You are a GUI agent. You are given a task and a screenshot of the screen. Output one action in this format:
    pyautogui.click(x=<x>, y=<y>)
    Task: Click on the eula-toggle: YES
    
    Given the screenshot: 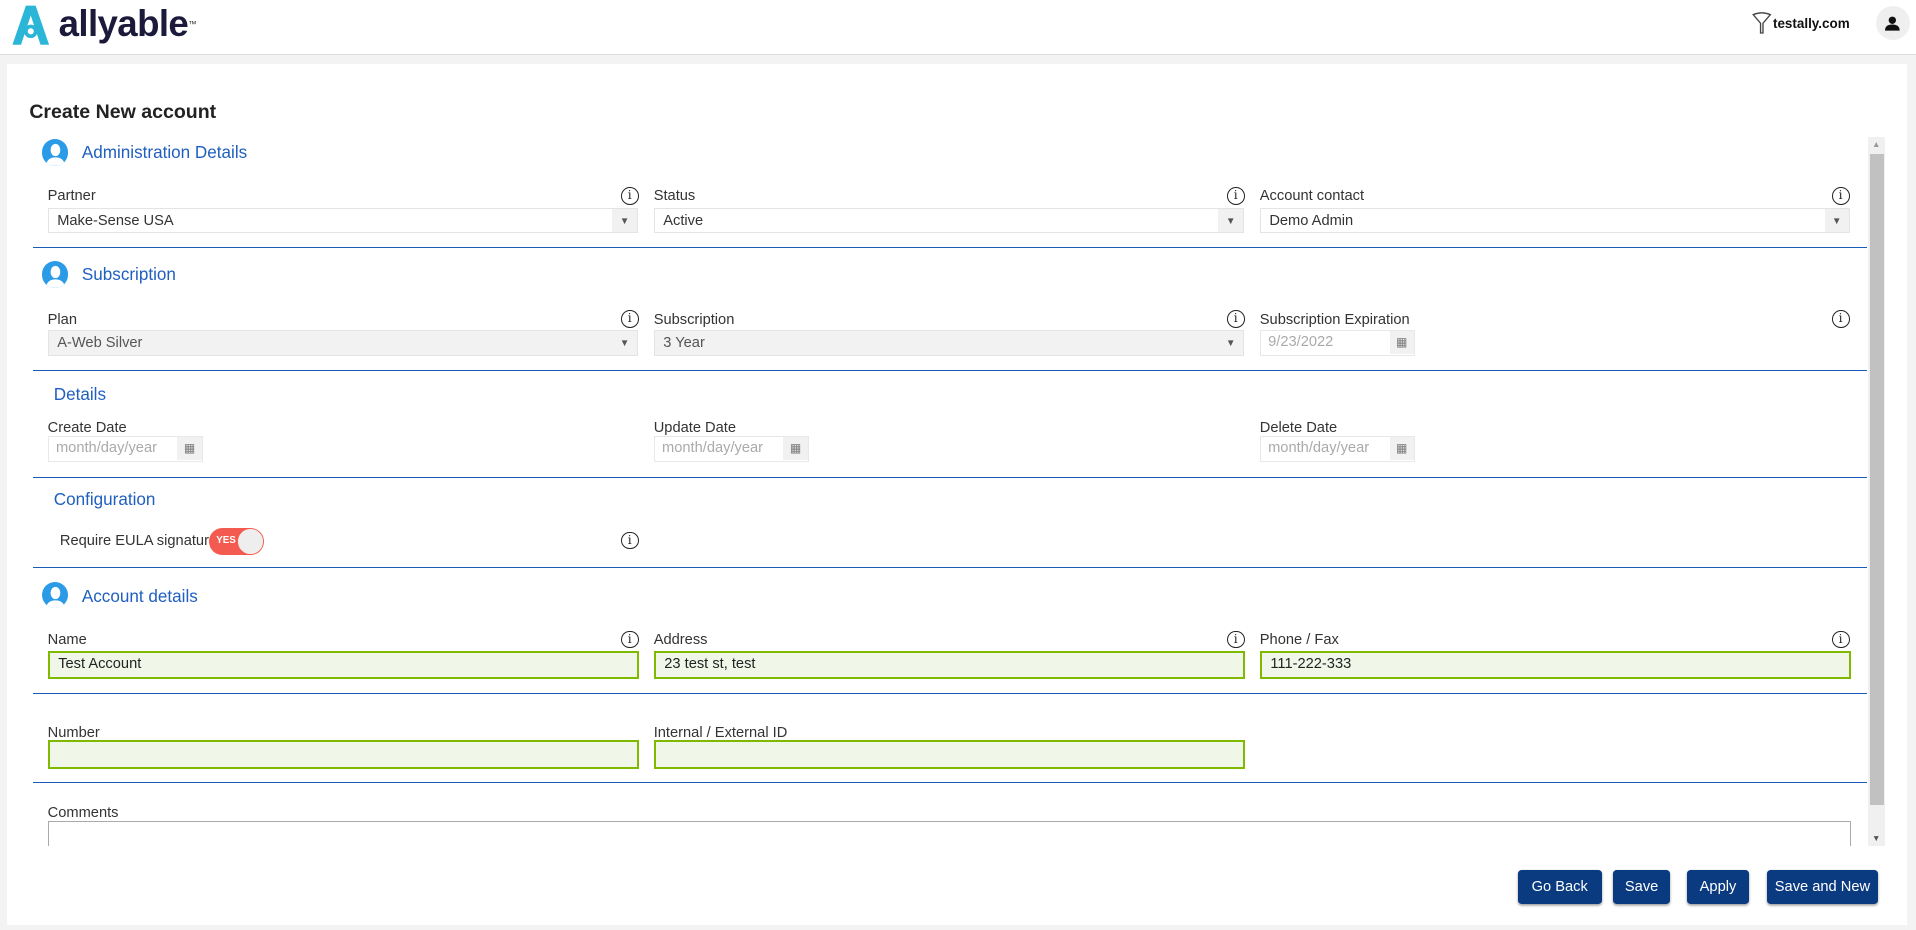 What is the action you would take?
    pyautogui.click(x=236, y=541)
    